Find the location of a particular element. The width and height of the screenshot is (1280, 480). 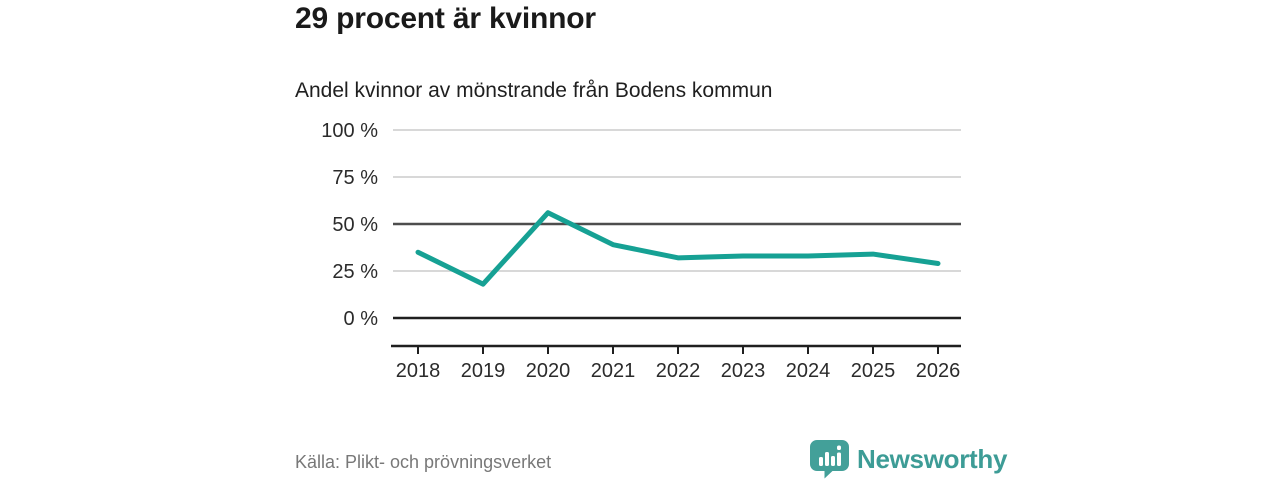

x-tick-label: 2024 is located at coordinates (808, 371).